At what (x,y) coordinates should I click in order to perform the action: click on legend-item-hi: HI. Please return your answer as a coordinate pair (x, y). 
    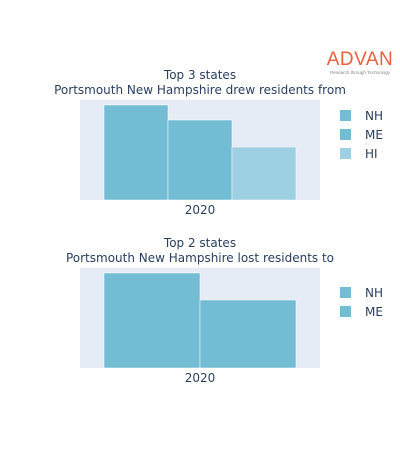
    Looking at the image, I should click on (361, 153).